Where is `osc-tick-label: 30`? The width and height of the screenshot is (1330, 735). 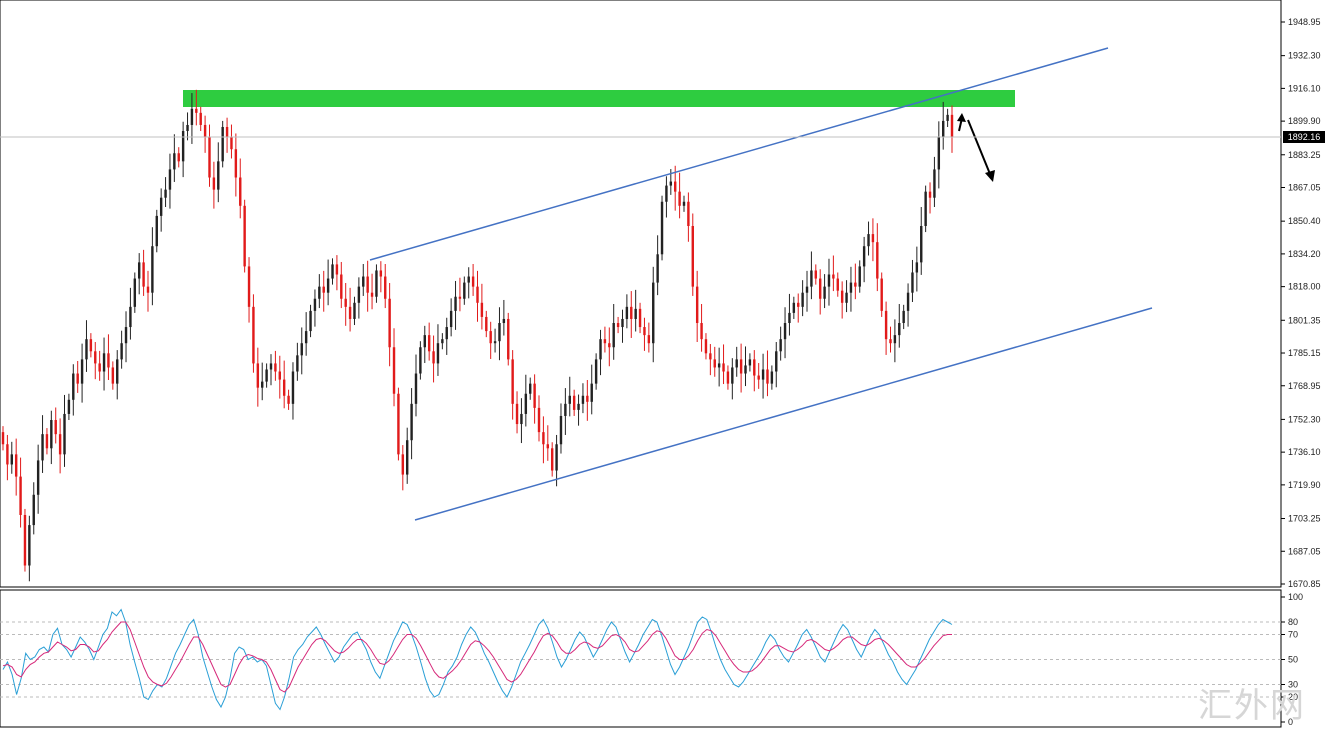 osc-tick-label: 30 is located at coordinates (1293, 685).